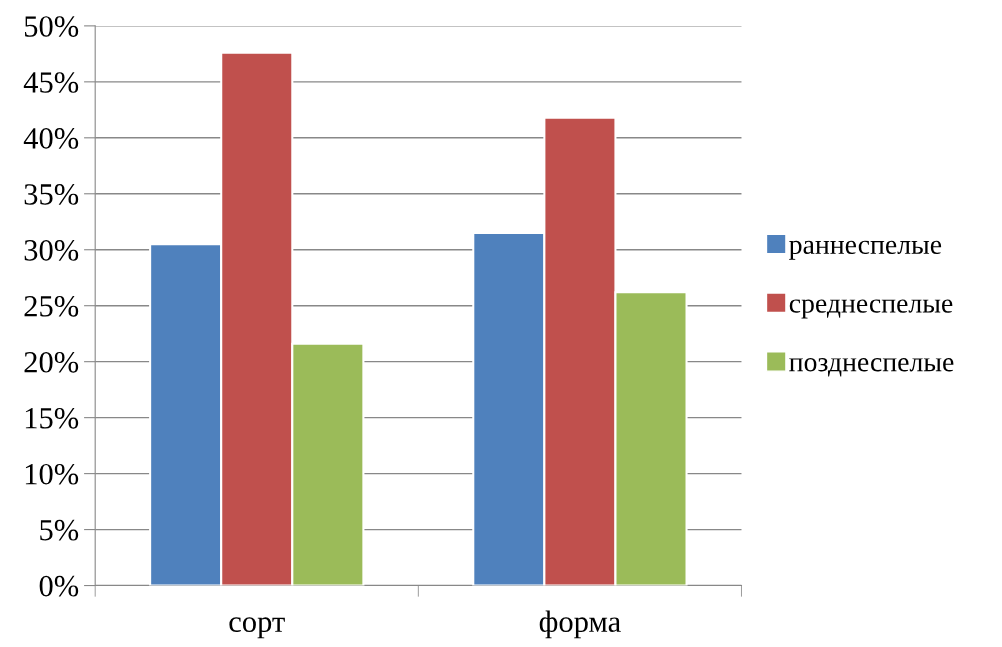 The height and width of the screenshot is (647, 1002). What do you see at coordinates (51, 194) in the screenshot?
I see `y-tick-label: 35%` at bounding box center [51, 194].